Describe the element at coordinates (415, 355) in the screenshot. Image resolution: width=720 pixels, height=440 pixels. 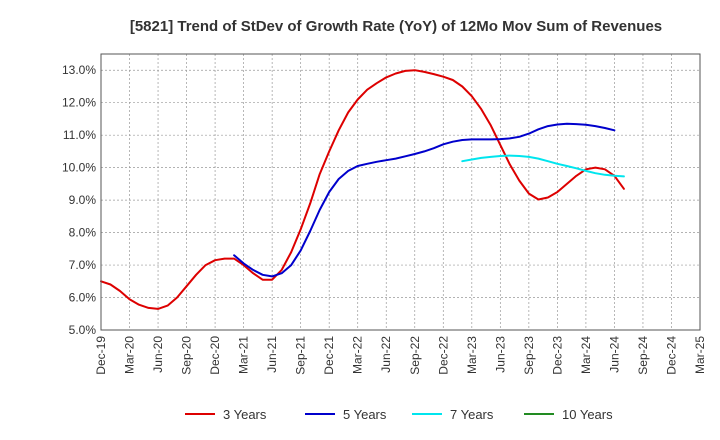
I see `x-tick-label: Sep-22` at that location.